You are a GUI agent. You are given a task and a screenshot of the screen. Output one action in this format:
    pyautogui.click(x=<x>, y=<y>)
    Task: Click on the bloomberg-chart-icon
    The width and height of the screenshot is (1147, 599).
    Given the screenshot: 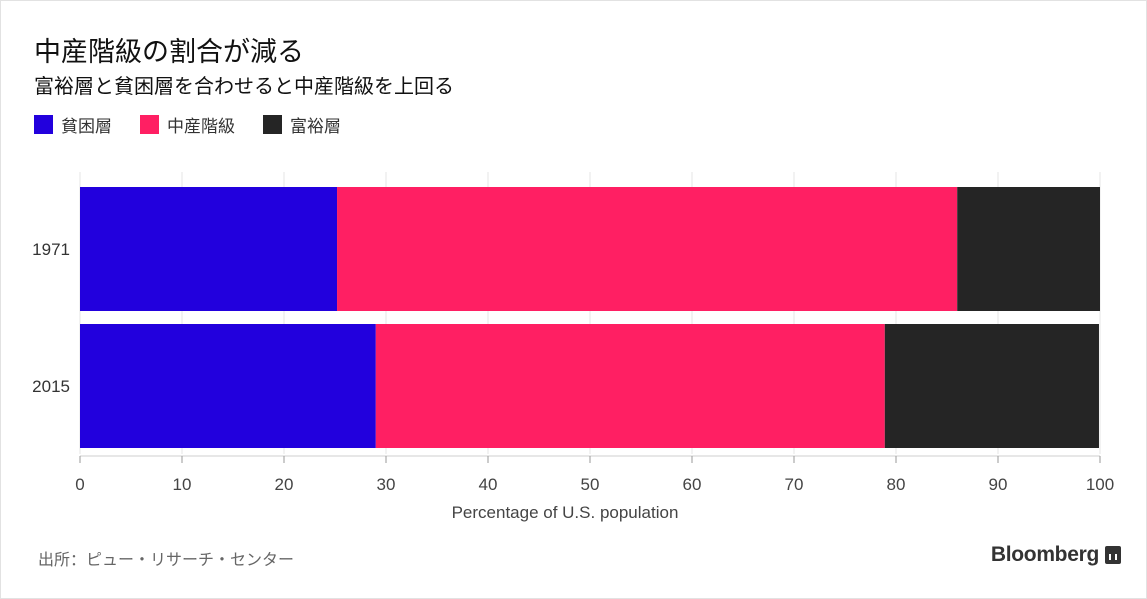 What is the action you would take?
    pyautogui.click(x=1113, y=555)
    